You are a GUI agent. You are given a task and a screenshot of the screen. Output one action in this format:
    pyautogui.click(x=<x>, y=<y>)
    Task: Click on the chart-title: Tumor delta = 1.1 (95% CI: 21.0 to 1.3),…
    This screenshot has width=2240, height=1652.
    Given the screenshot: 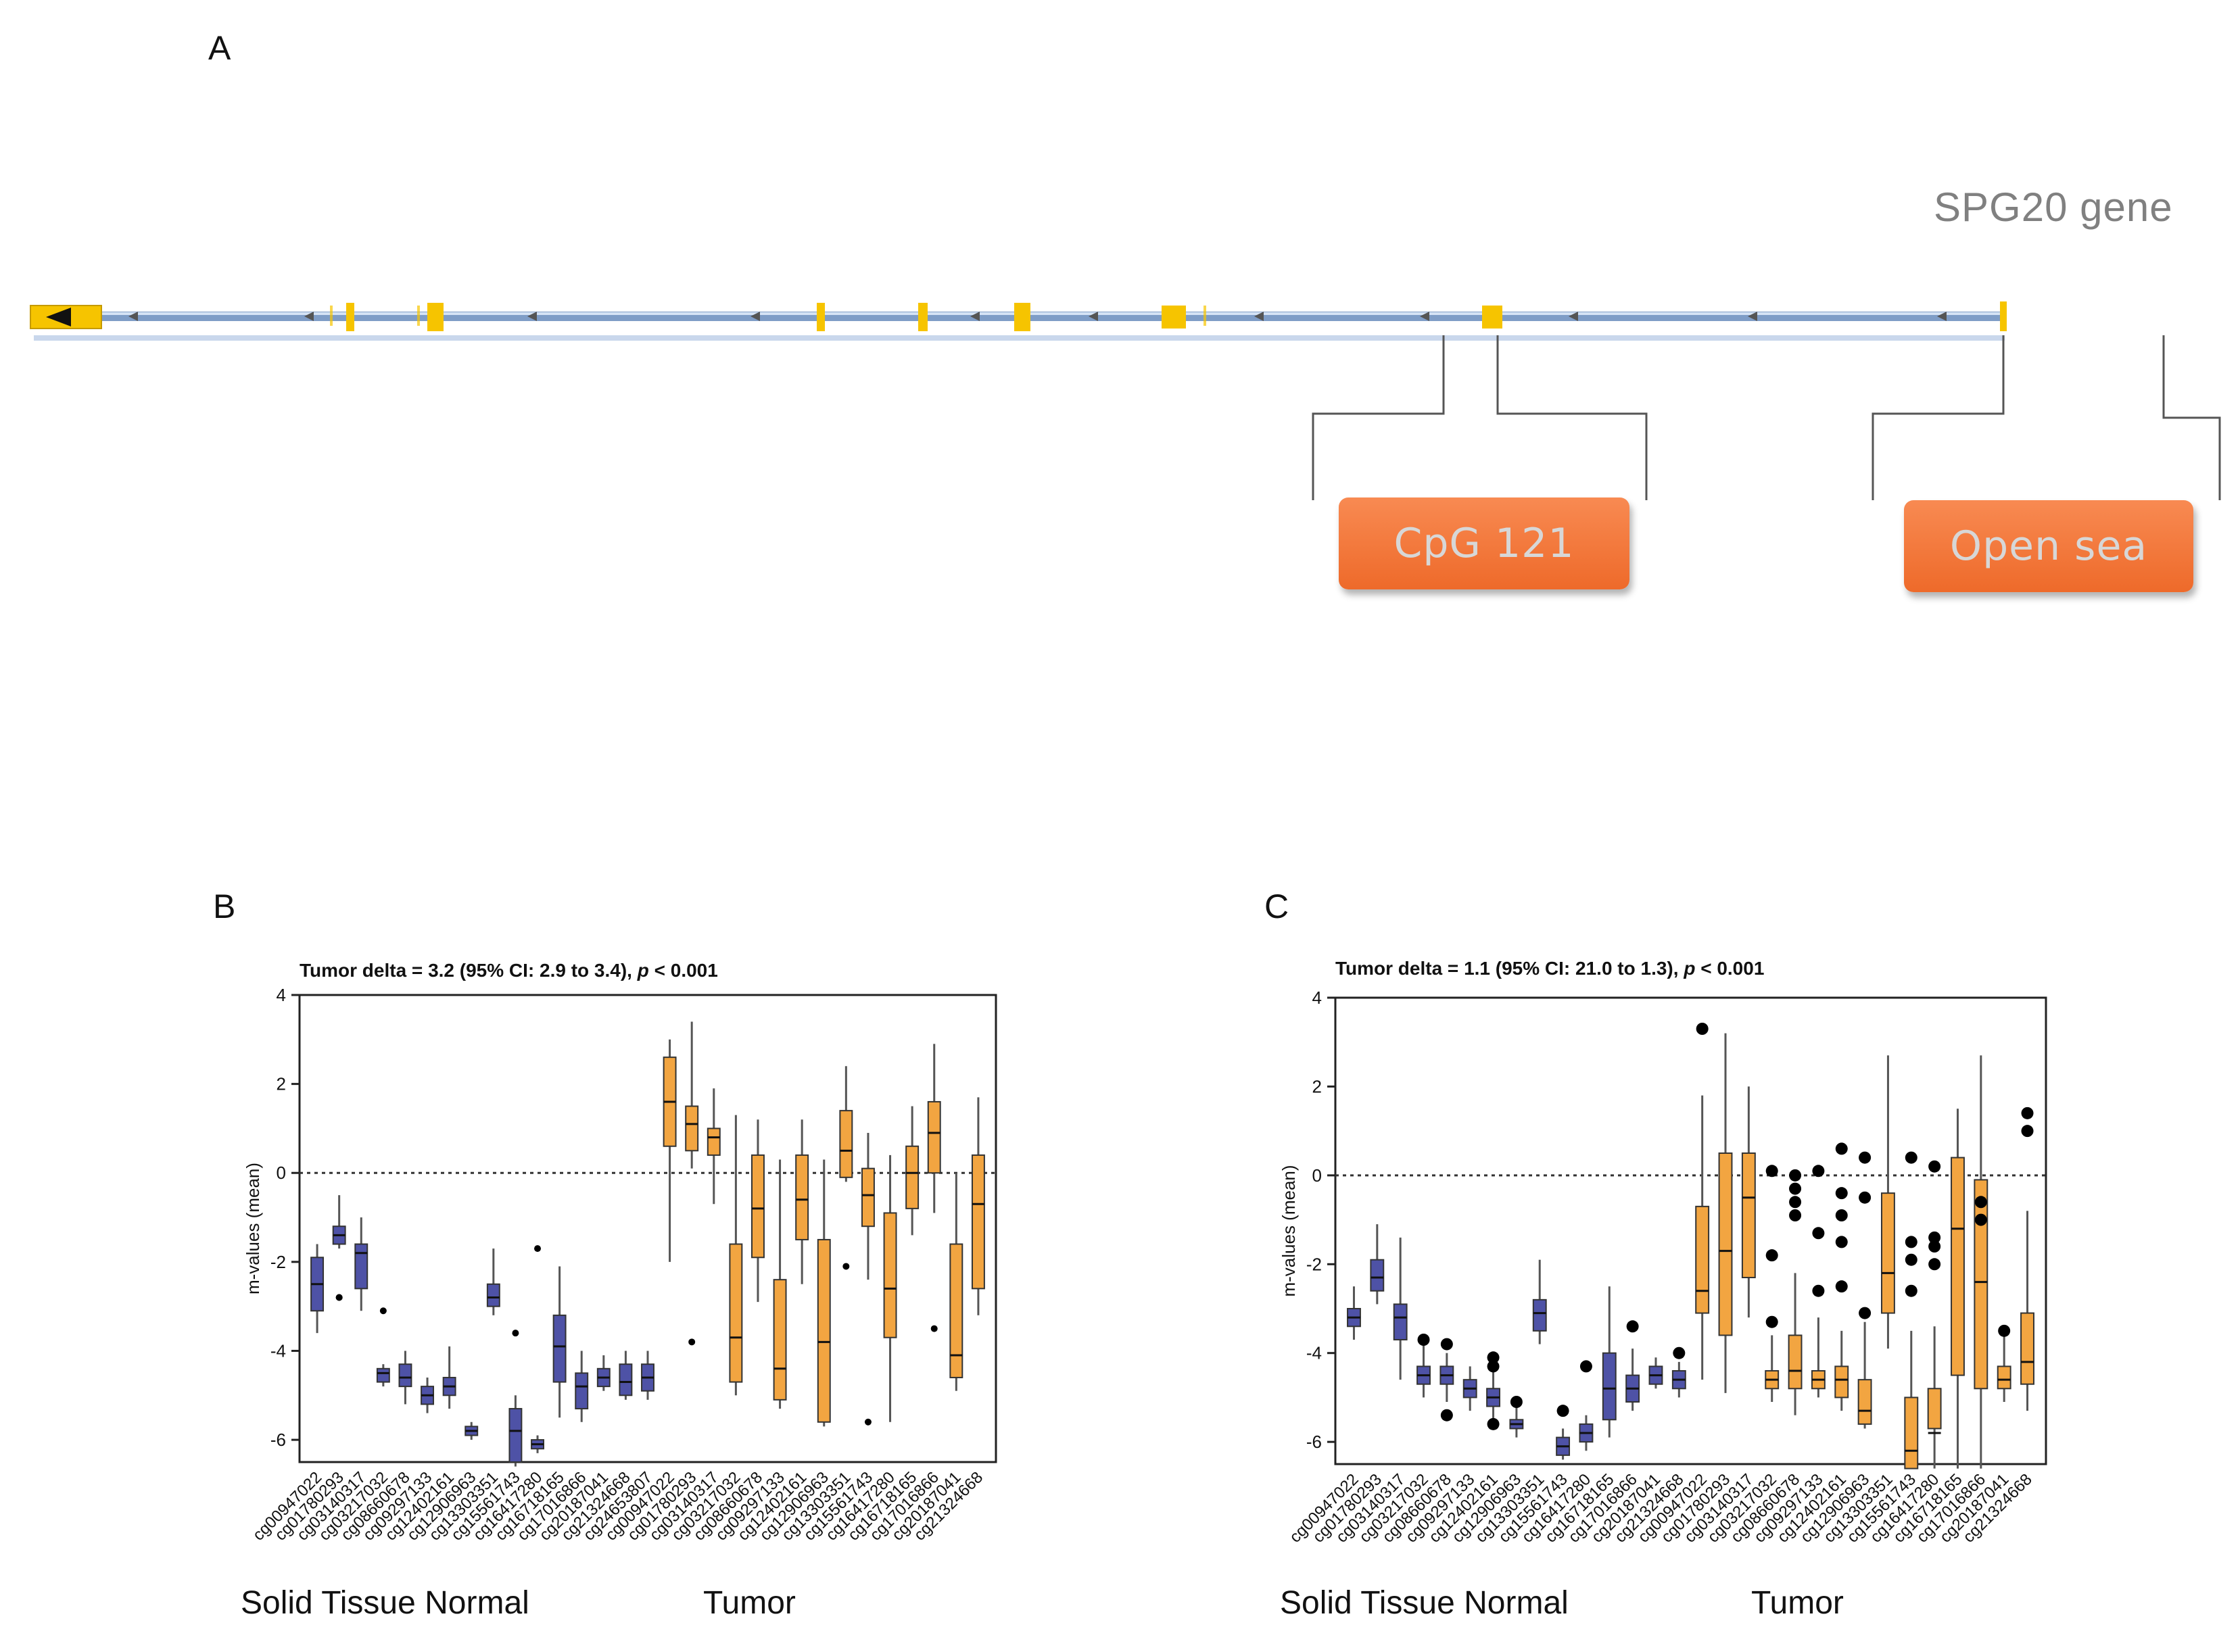 What is the action you would take?
    pyautogui.click(x=1549, y=968)
    